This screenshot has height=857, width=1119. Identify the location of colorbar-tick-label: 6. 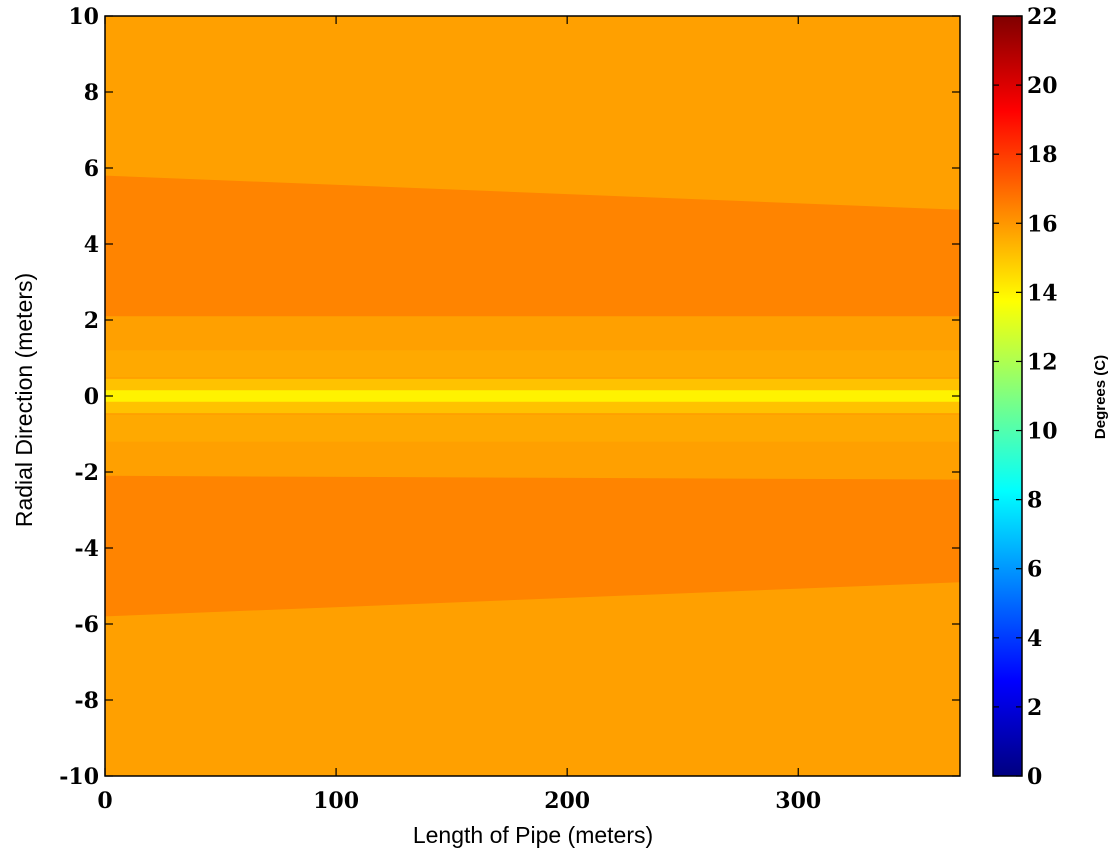
(1034, 570).